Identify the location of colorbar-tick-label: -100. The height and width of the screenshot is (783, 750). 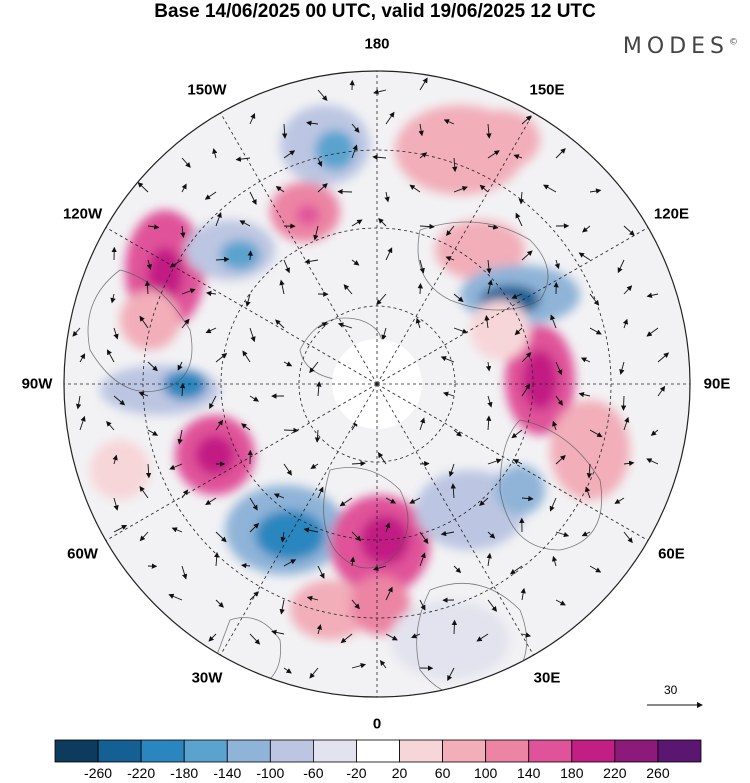
(270, 773).